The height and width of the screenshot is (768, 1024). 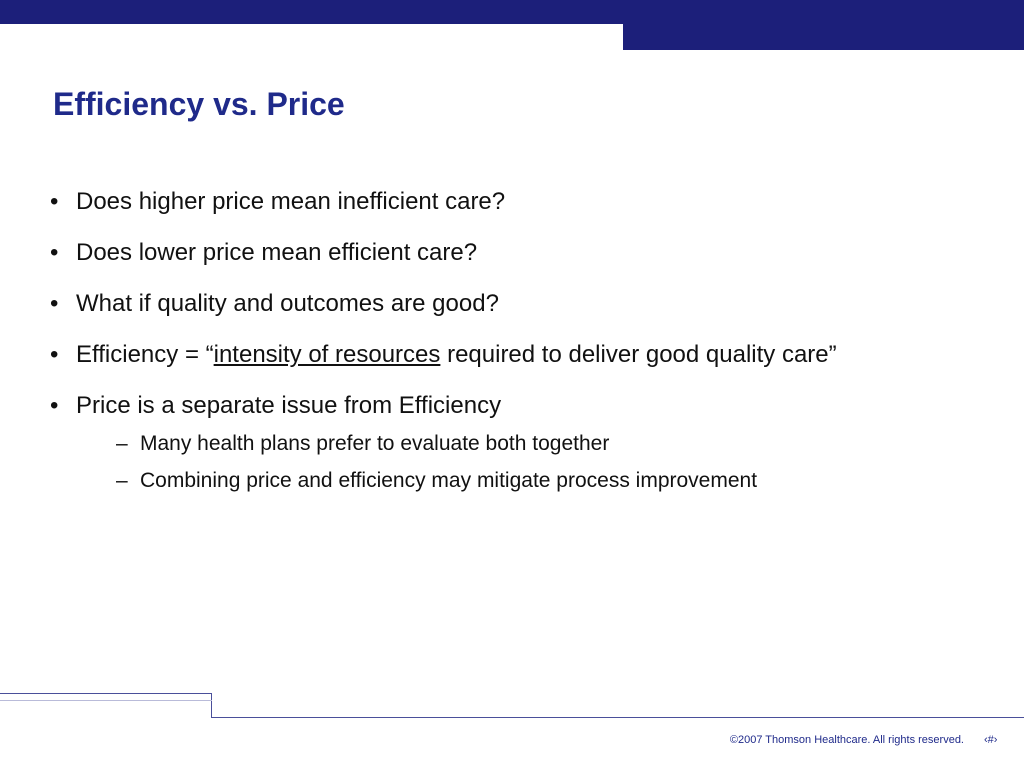 What do you see at coordinates (291, 201) in the screenshot?
I see `bullet-text: Does higher price mean inefficient care?` at bounding box center [291, 201].